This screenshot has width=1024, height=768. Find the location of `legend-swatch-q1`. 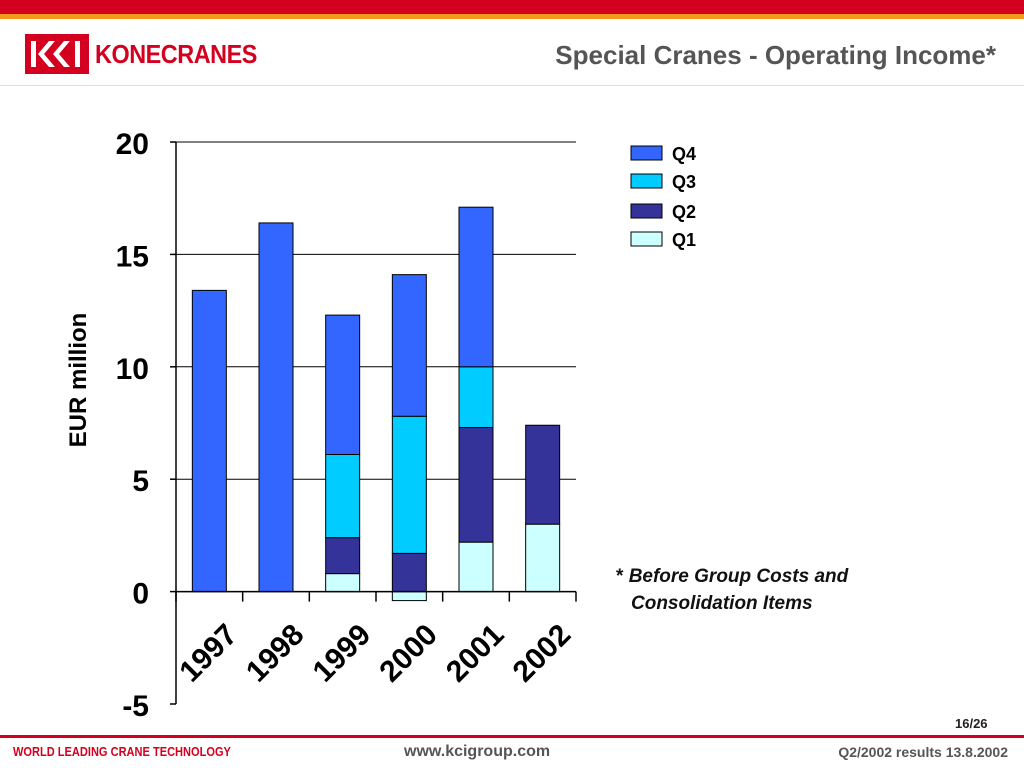

legend-swatch-q1 is located at coordinates (646, 239).